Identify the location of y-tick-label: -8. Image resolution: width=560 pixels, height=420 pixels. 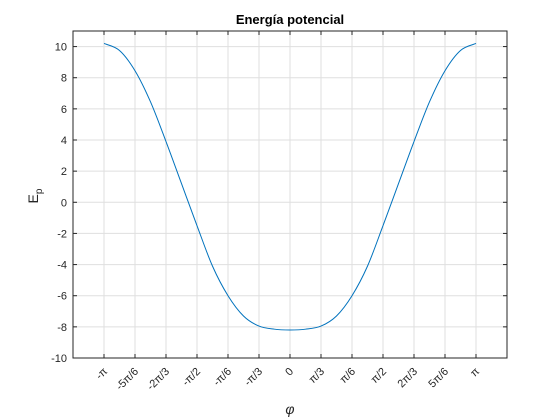
(62, 328).